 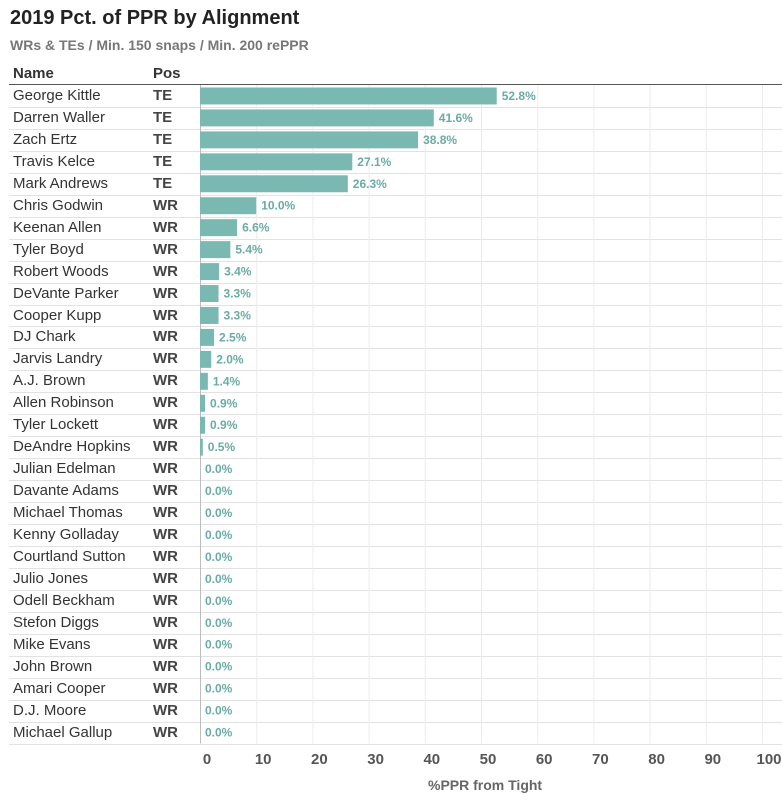 What do you see at coordinates (656, 759) in the screenshot?
I see `x-tick-label: 80` at bounding box center [656, 759].